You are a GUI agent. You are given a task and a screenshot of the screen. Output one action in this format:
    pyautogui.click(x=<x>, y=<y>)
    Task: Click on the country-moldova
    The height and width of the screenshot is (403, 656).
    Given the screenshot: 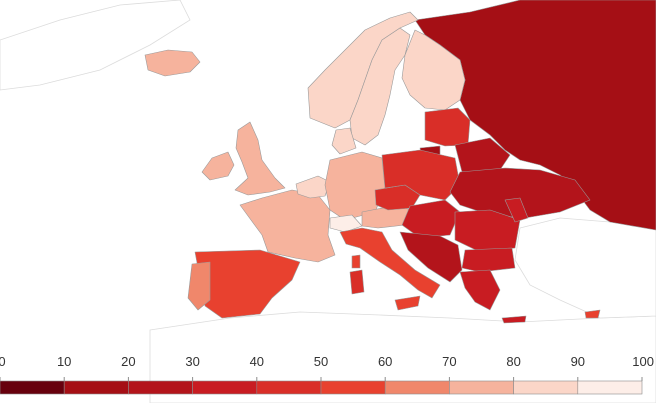 What is the action you would take?
    pyautogui.click(x=516, y=210)
    